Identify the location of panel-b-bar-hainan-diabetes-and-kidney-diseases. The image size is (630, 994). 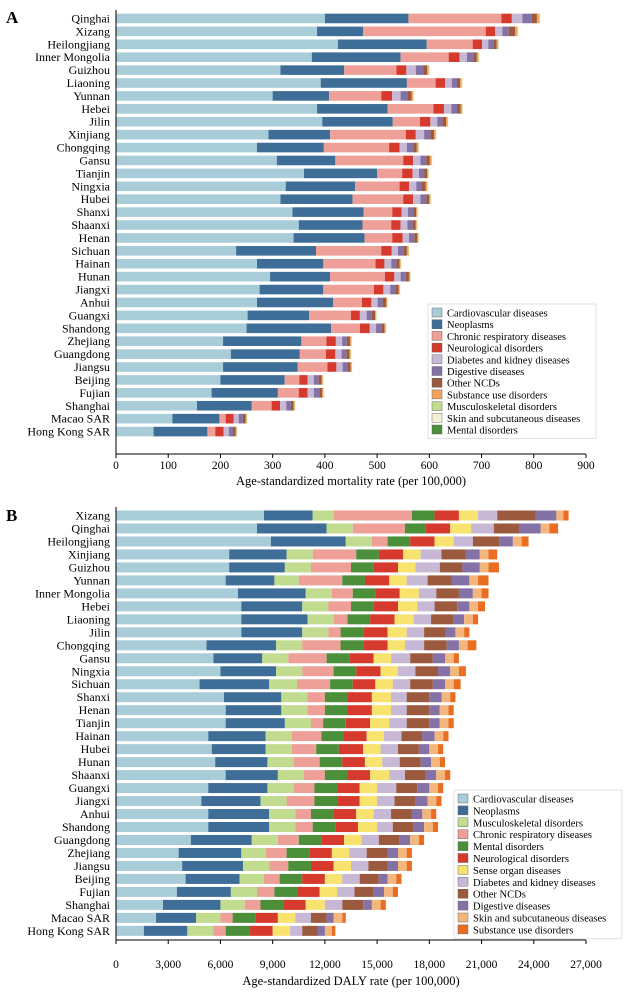
(393, 736).